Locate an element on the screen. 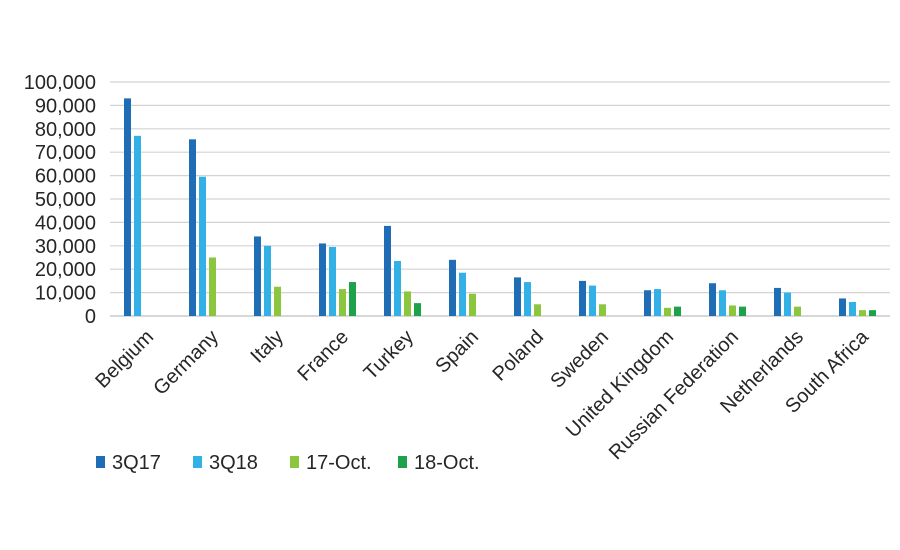  bar-3q18-france is located at coordinates (332, 281).